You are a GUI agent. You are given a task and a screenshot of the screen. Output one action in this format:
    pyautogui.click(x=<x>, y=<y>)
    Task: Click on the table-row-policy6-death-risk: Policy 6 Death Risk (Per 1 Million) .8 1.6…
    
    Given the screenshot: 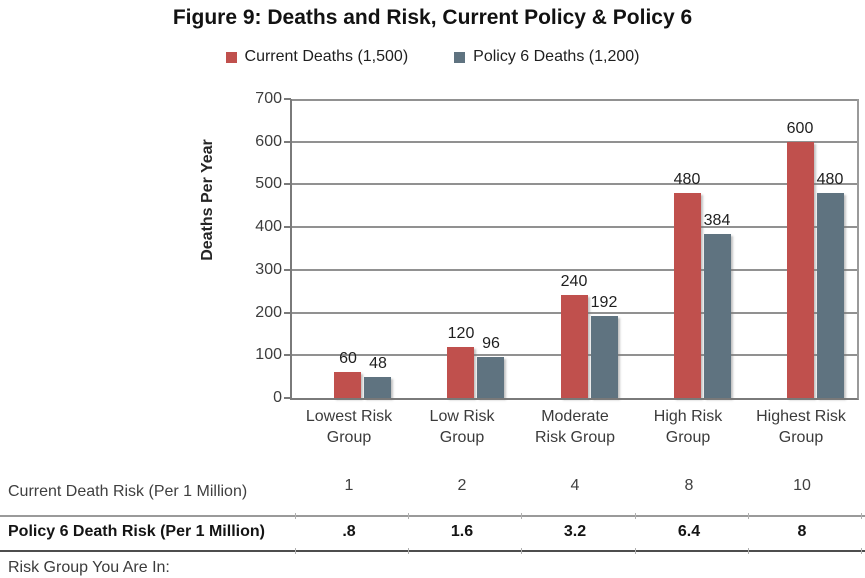 What is the action you would take?
    pyautogui.click(x=432, y=533)
    